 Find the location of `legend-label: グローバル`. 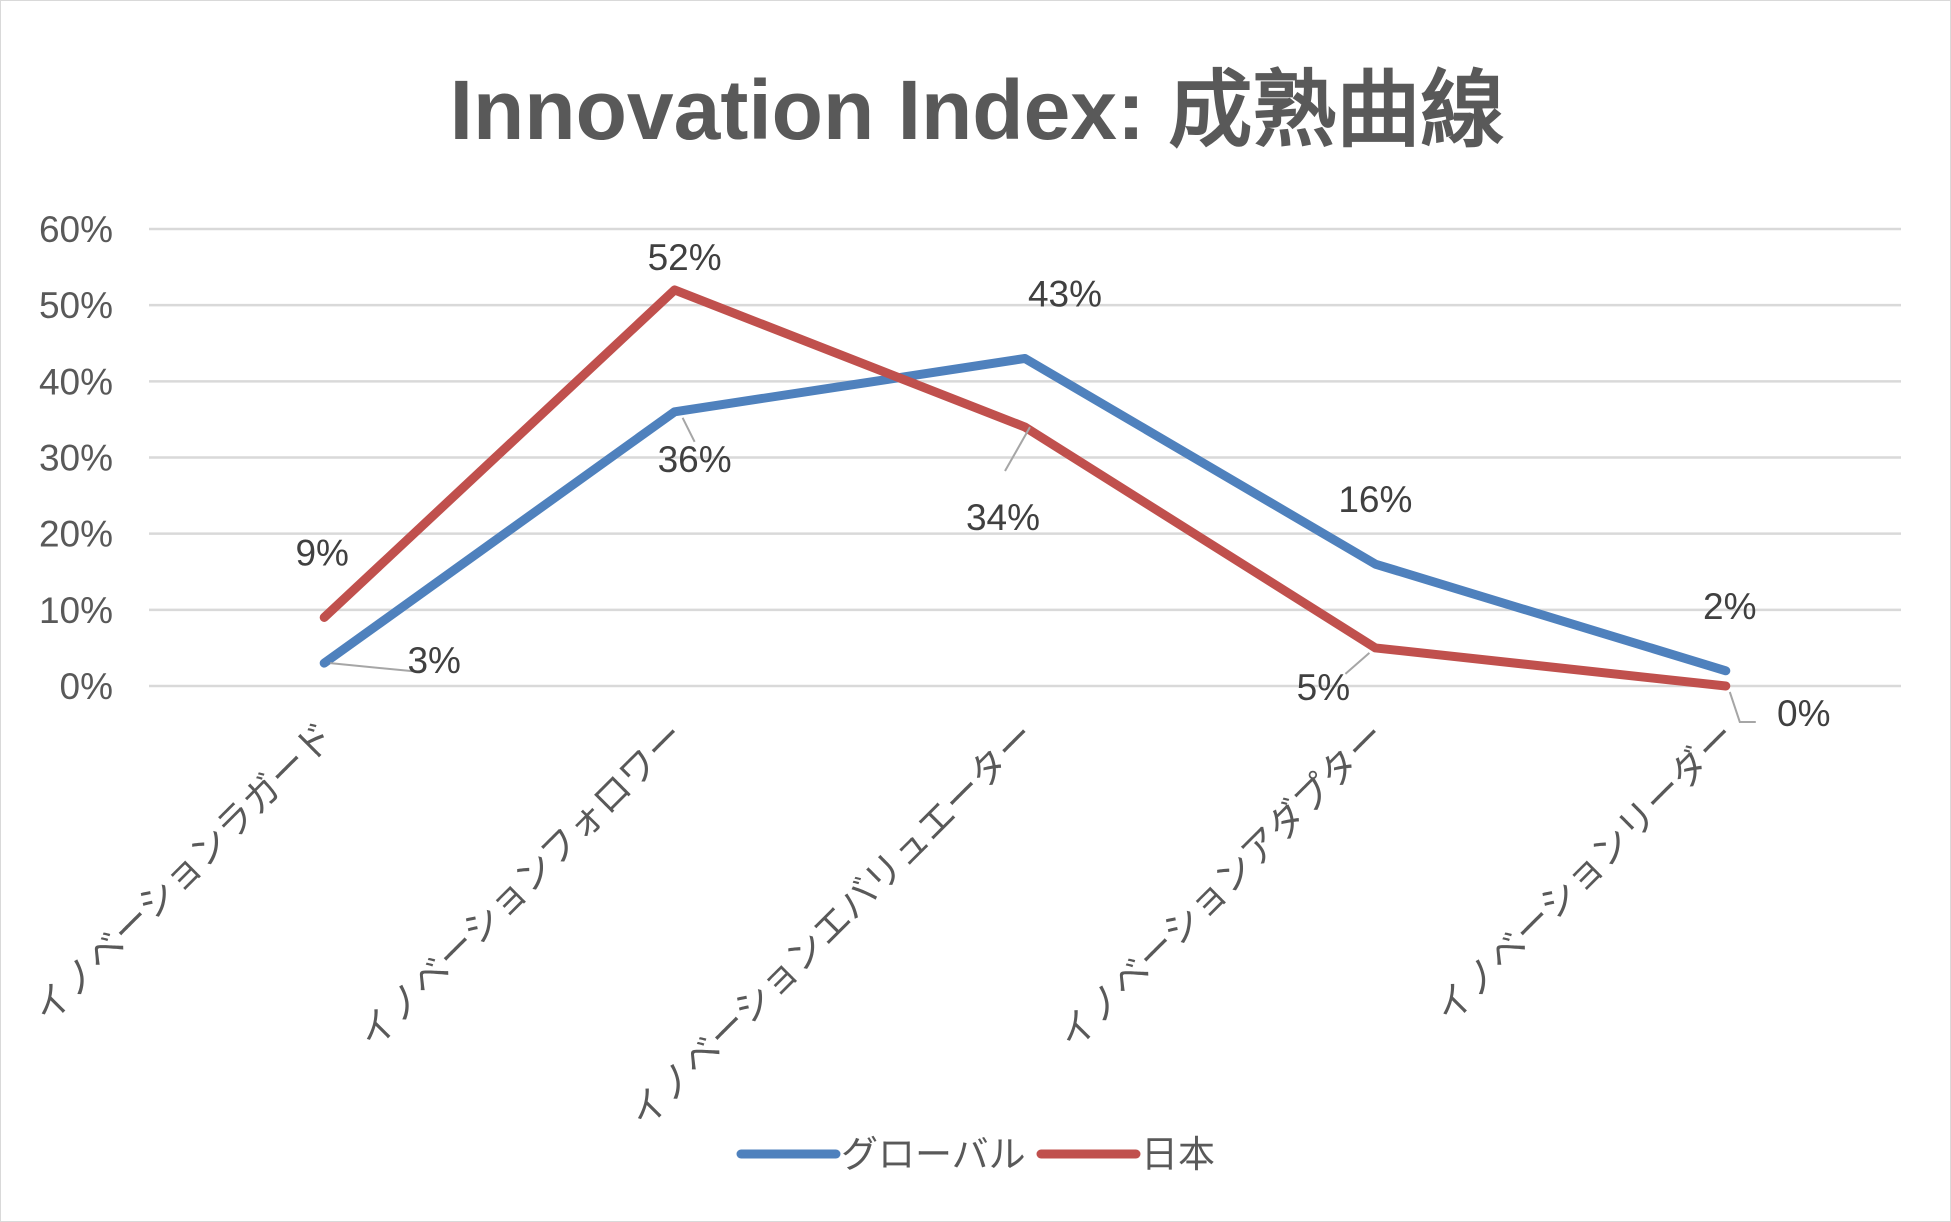

legend-label: グローバル is located at coordinates (933, 1154).